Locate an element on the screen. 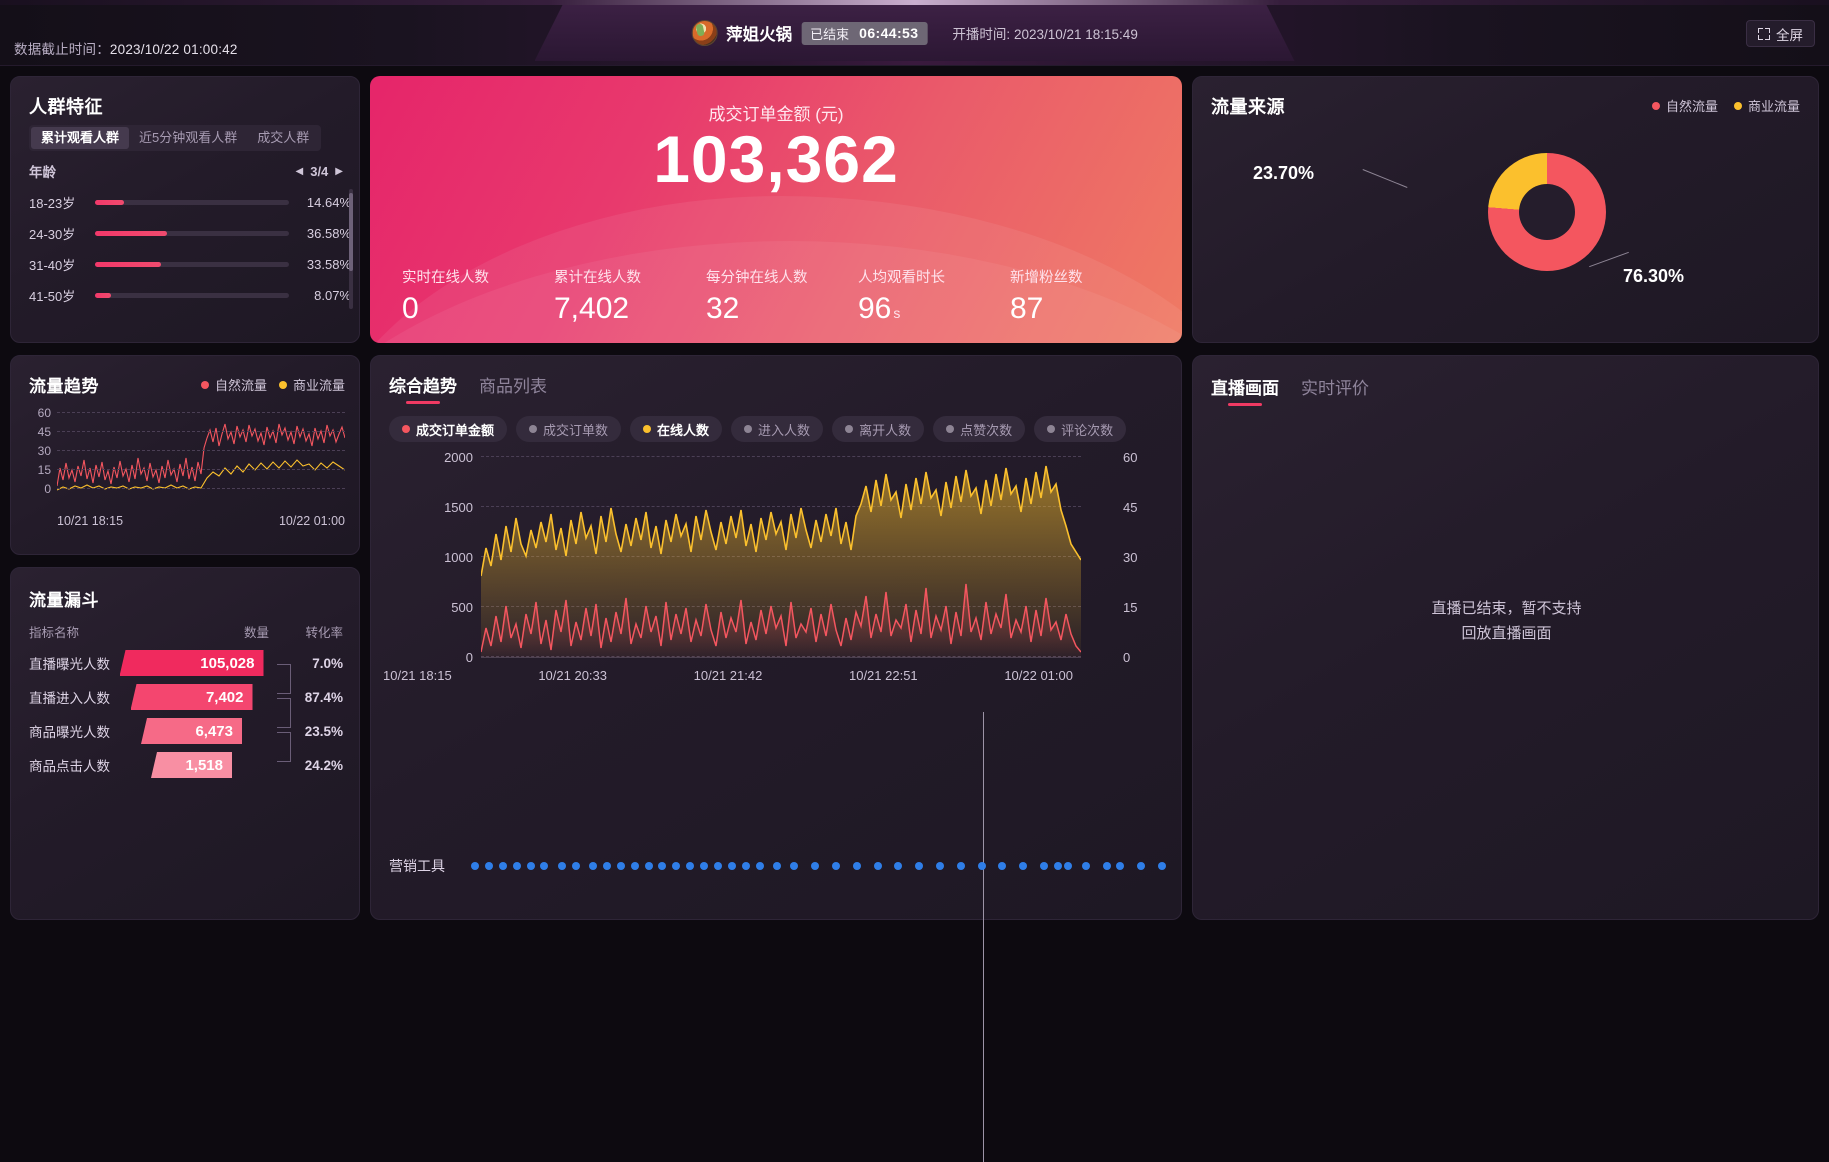 The width and height of the screenshot is (1829, 1162). pager-next-icon: ▶ is located at coordinates (339, 171).